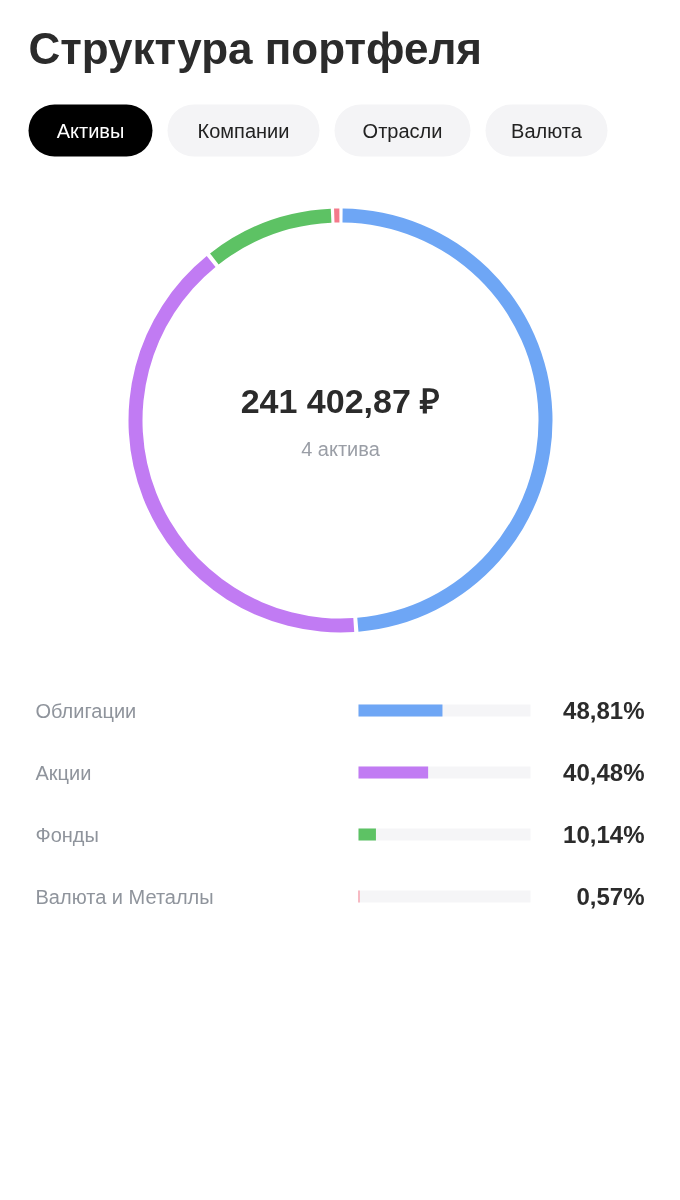  Describe the element at coordinates (367, 834) in the screenshot. I see `bar` at that location.